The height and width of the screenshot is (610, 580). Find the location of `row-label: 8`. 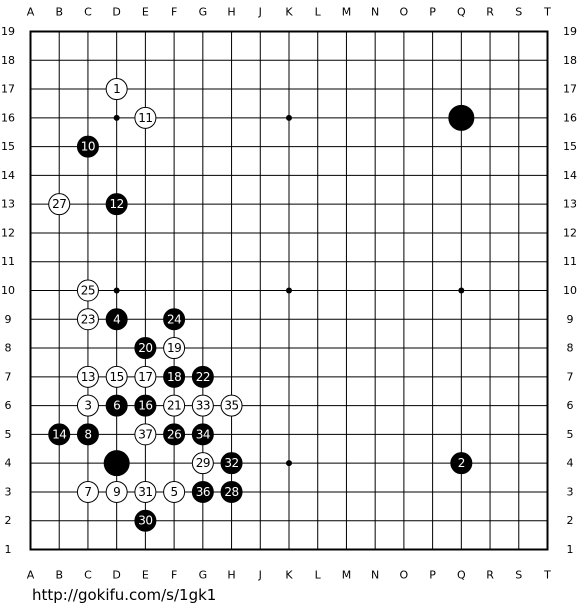

row-label: 8 is located at coordinates (8, 348).